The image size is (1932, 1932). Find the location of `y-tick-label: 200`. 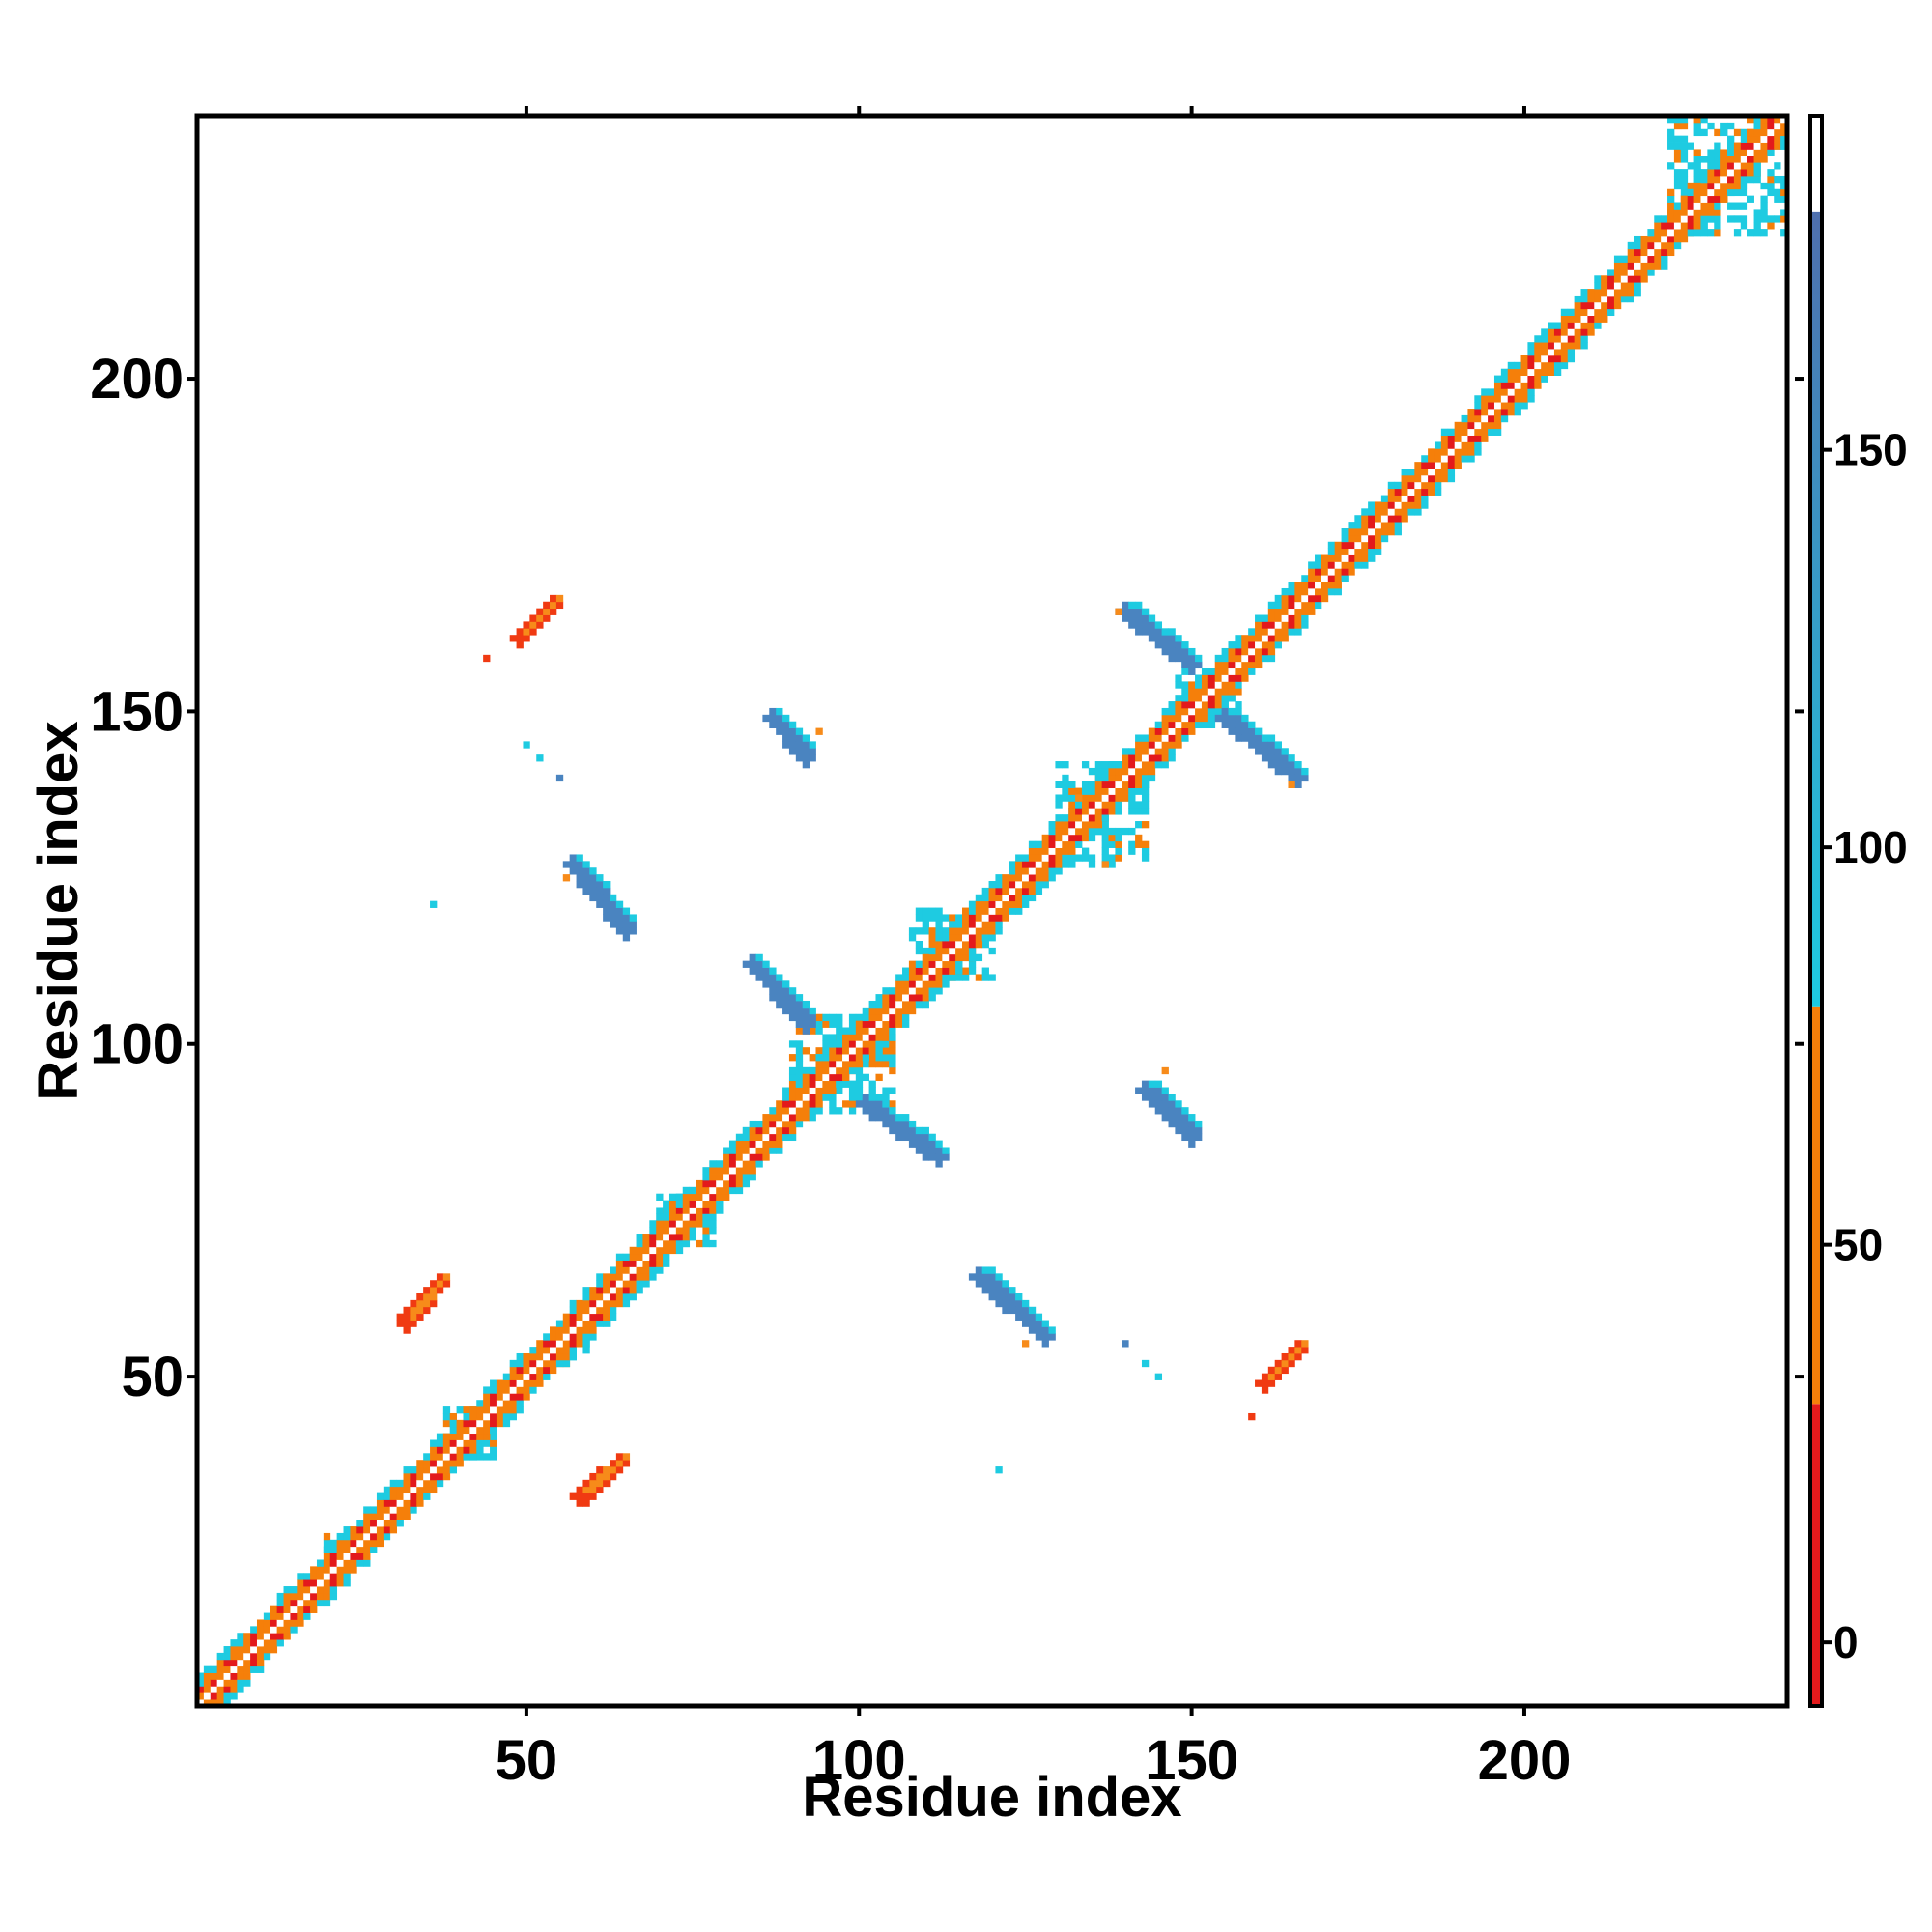

y-tick-label: 200 is located at coordinates (137, 379).